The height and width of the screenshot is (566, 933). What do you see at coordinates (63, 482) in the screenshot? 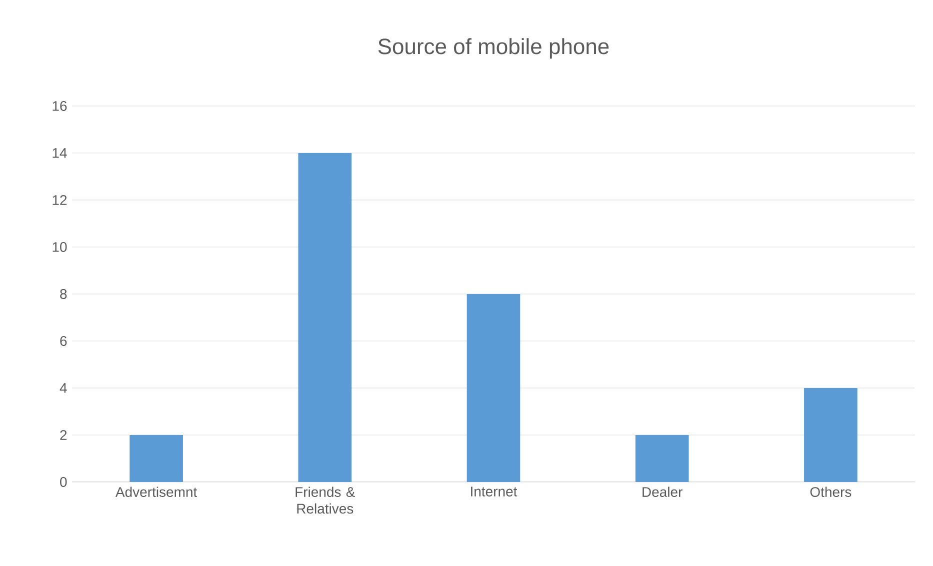
I see `y-tick-label: 0` at bounding box center [63, 482].